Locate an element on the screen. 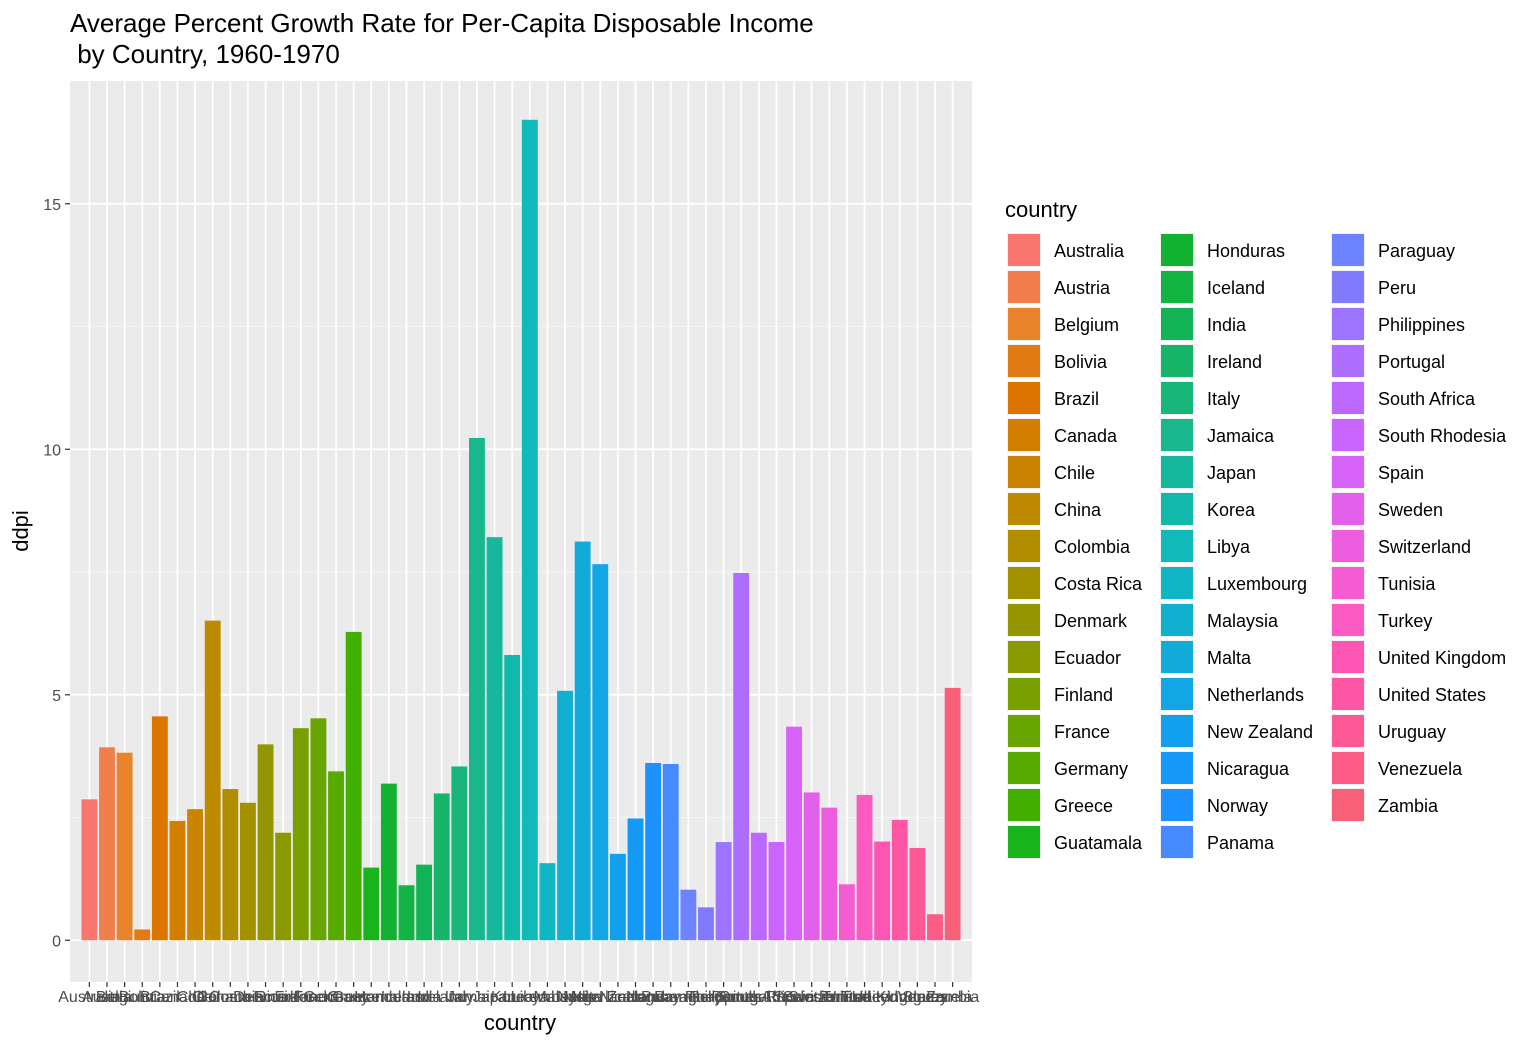 The image size is (1536, 1046). x-tick-label: Australia is located at coordinates (89, 997).